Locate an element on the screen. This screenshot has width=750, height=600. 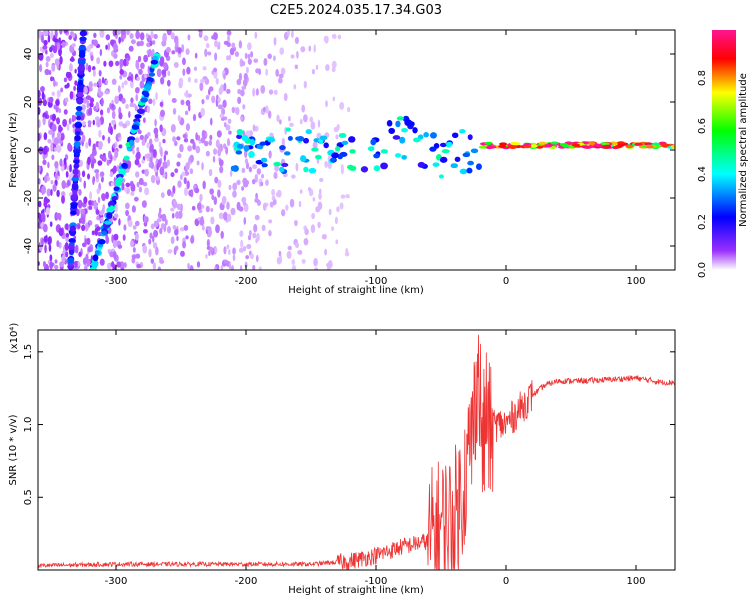
spectrogram-x-tick-label: 0 is located at coordinates (506, 281).